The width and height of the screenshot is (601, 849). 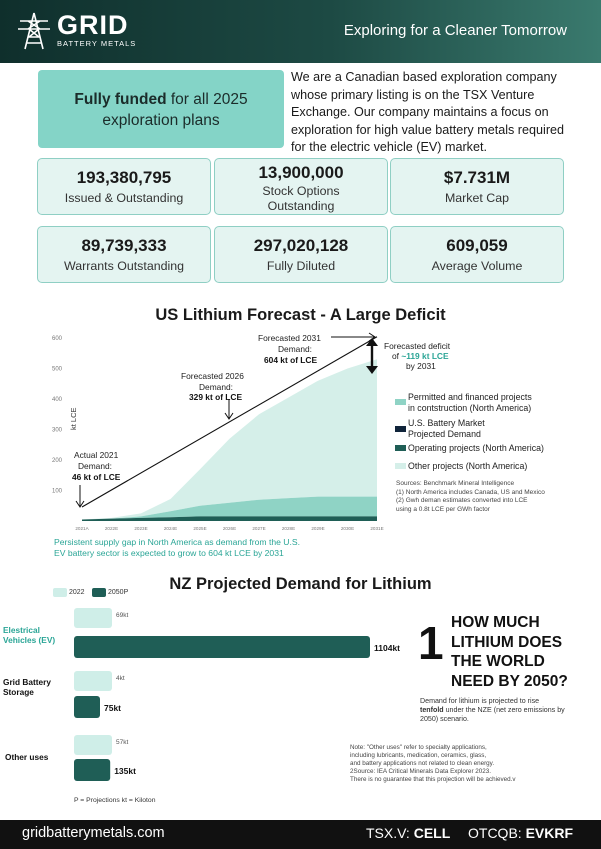 I want to click on stat-card-market-cap: $7.731M Market Cap, so click(x=477, y=186).